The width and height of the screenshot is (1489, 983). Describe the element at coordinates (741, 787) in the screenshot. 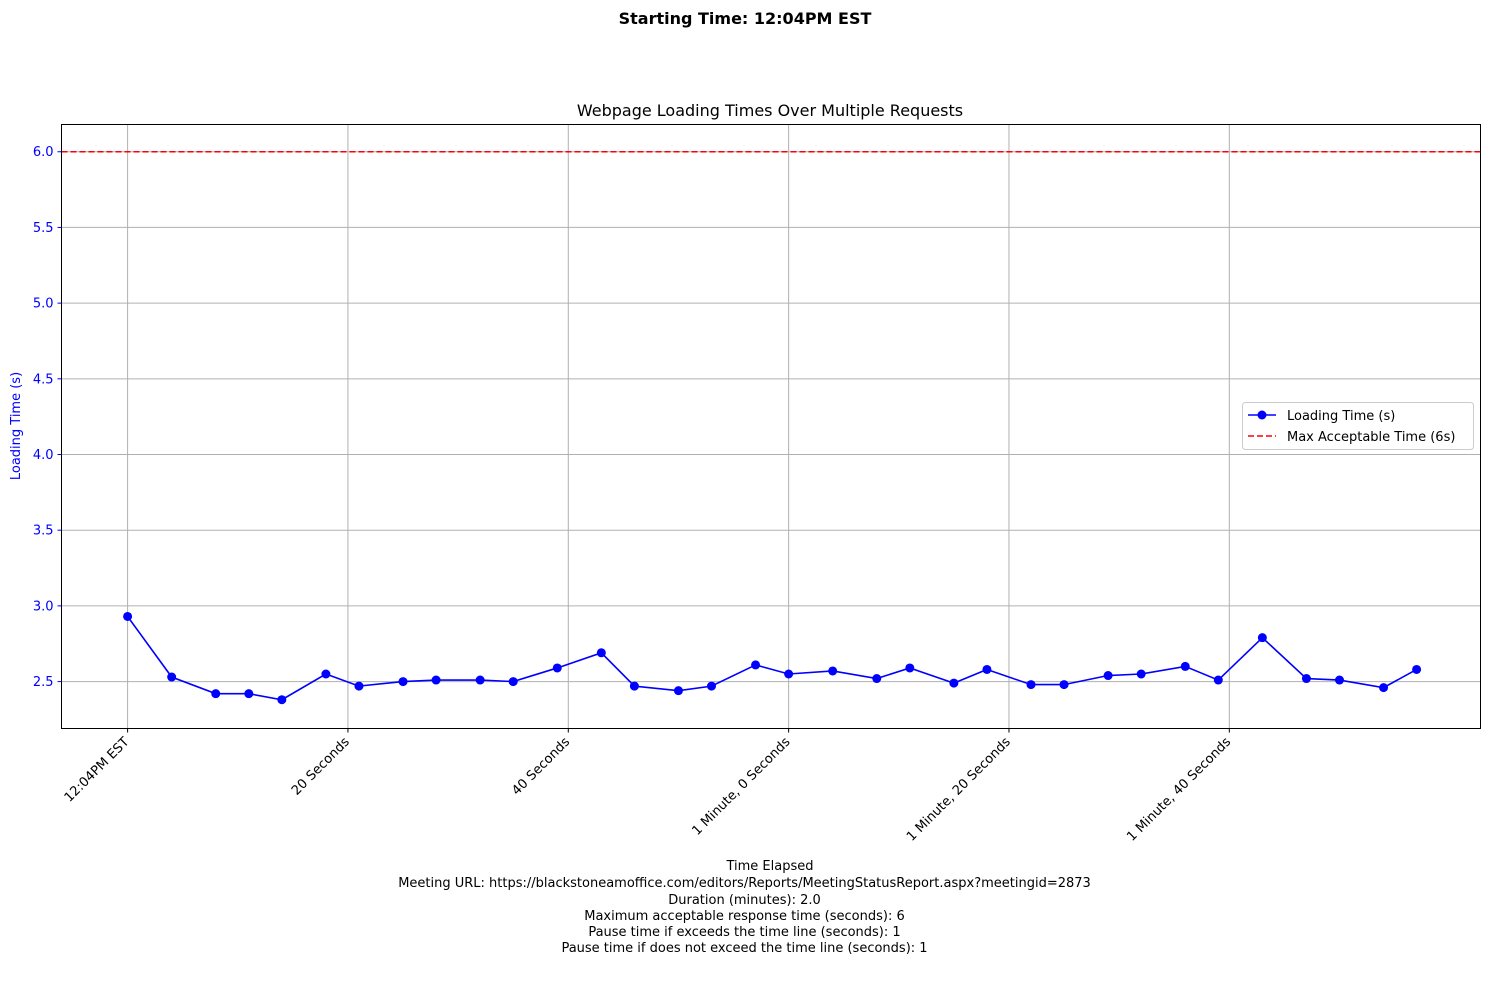

I see `x-tick-label: 1 Minute, 0 Seconds` at that location.